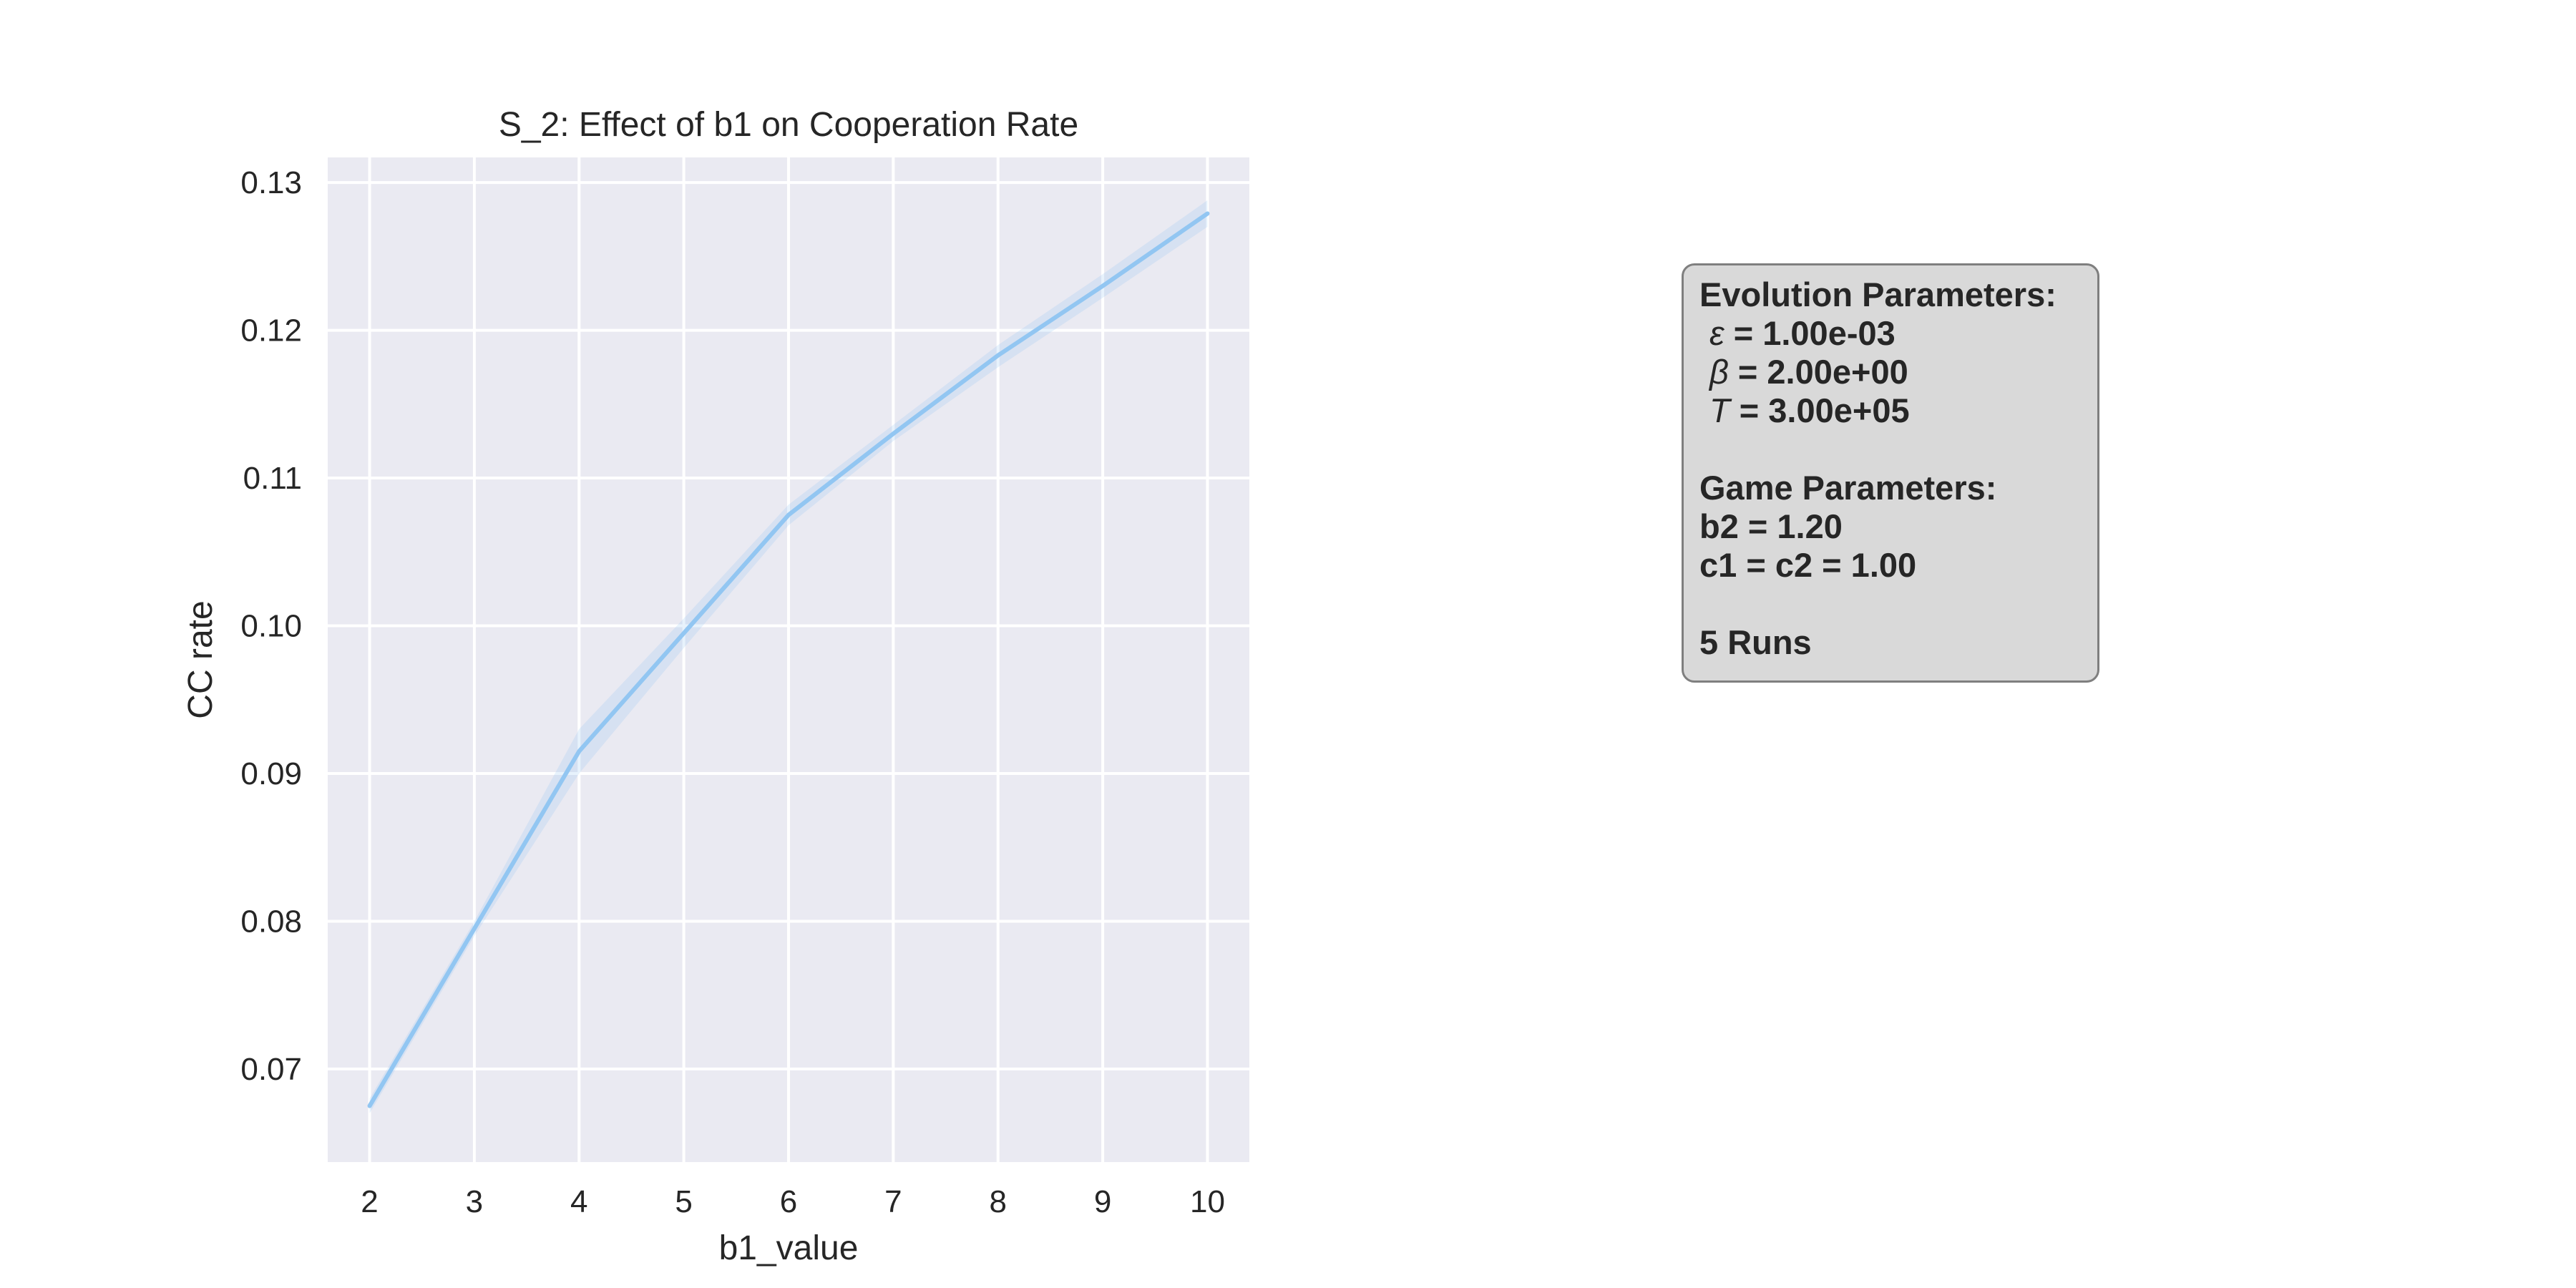 This screenshot has width=2576, height=1288. What do you see at coordinates (1819, 410) in the screenshot?
I see `T-value: = 3.00e+05` at bounding box center [1819, 410].